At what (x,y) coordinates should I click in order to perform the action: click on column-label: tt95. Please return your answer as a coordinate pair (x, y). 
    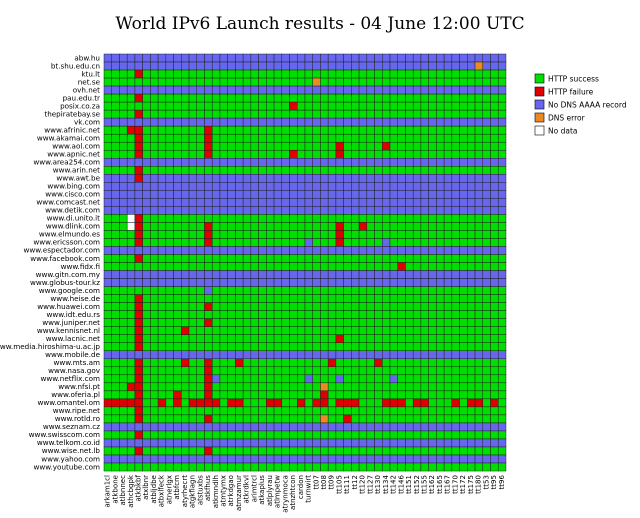
    Looking at the image, I should click on (494, 482).